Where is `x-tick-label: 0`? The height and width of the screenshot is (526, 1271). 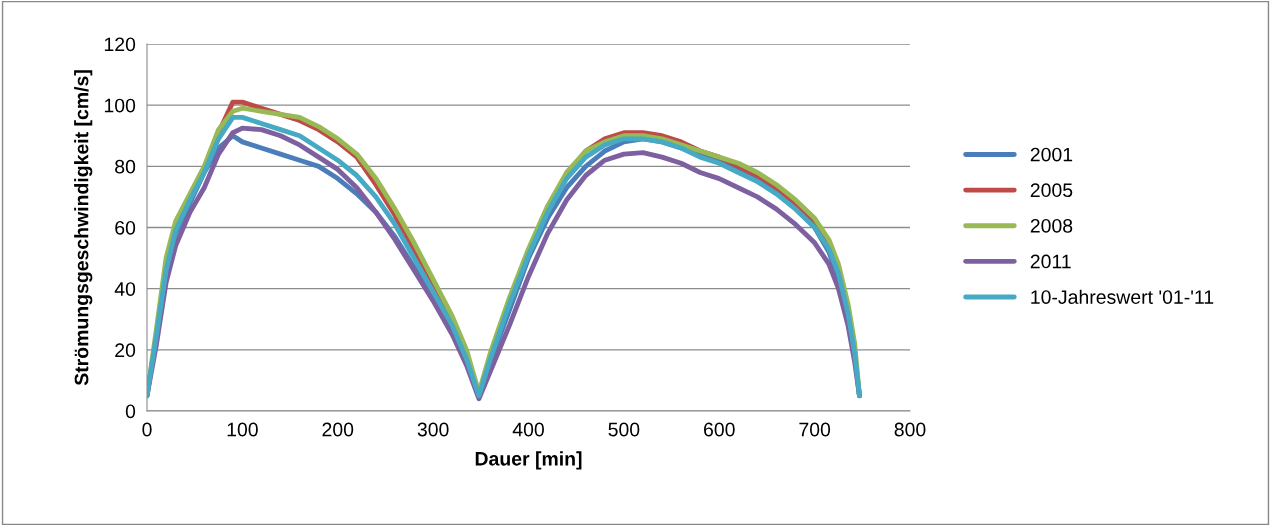 x-tick-label: 0 is located at coordinates (147, 429).